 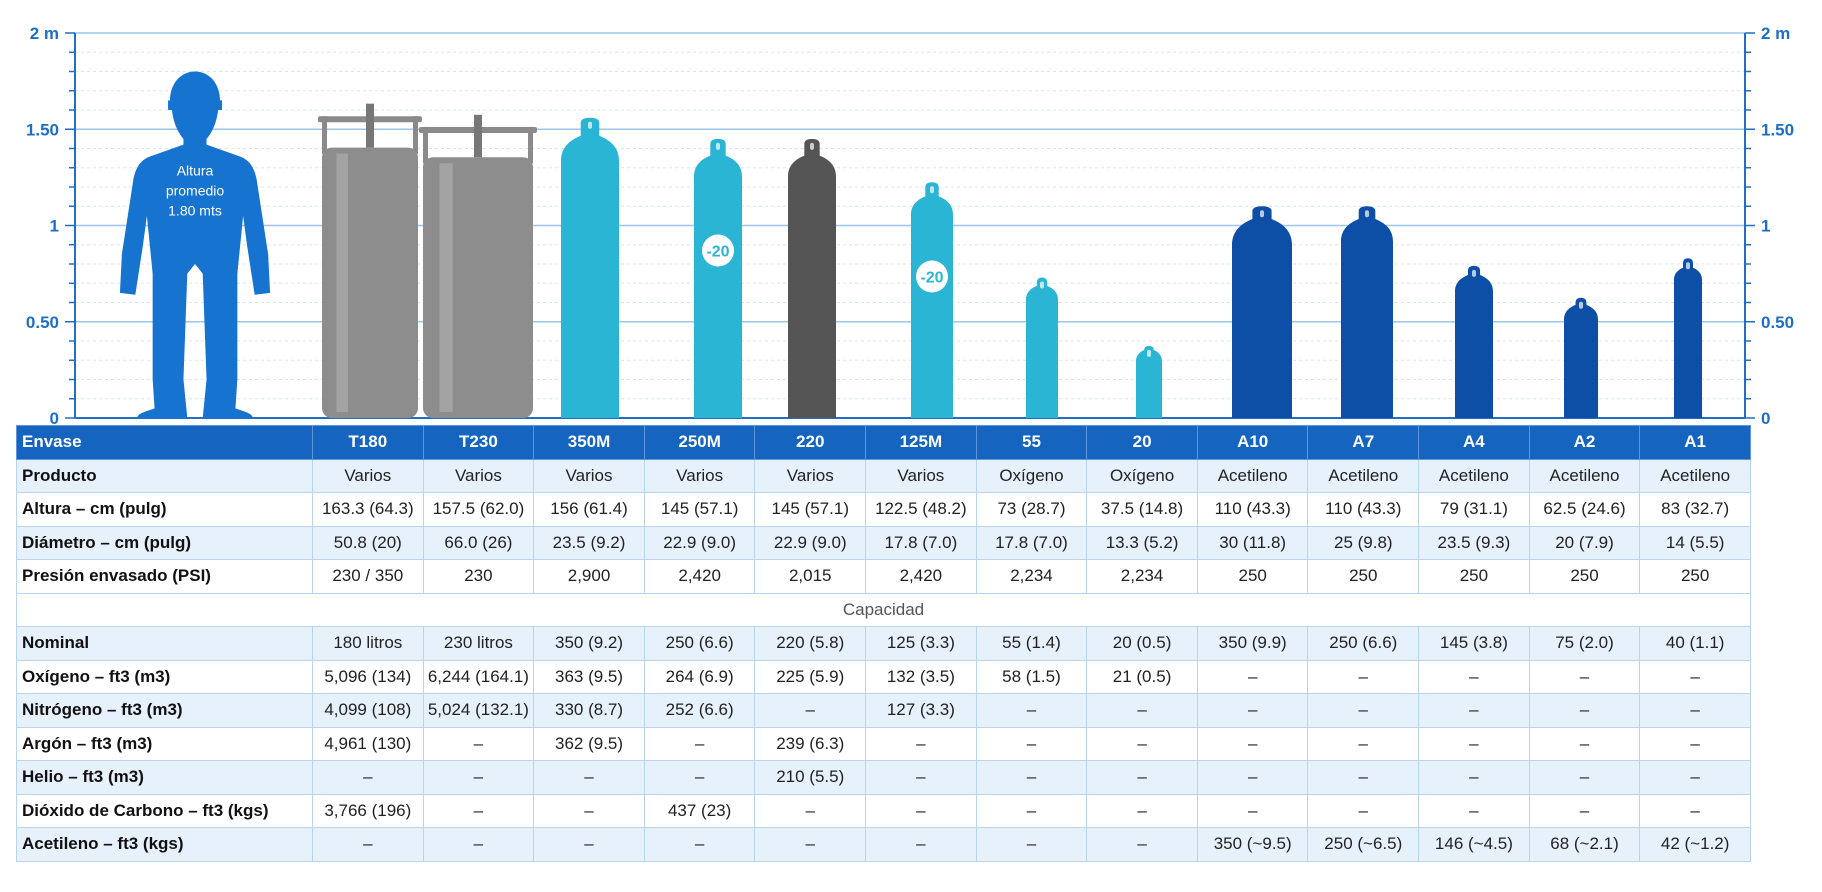 What do you see at coordinates (1695, 643) in the screenshot?
I see `table-cell: 40 (1.1)` at bounding box center [1695, 643].